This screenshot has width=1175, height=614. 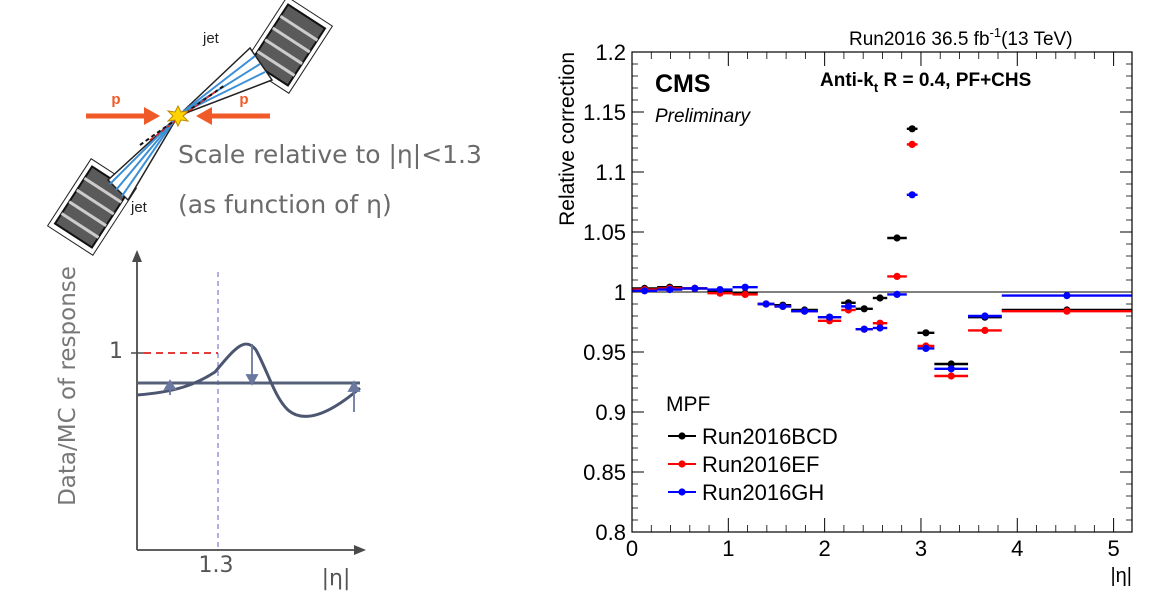 I want to click on collision-star-icon, so click(x=178, y=116).